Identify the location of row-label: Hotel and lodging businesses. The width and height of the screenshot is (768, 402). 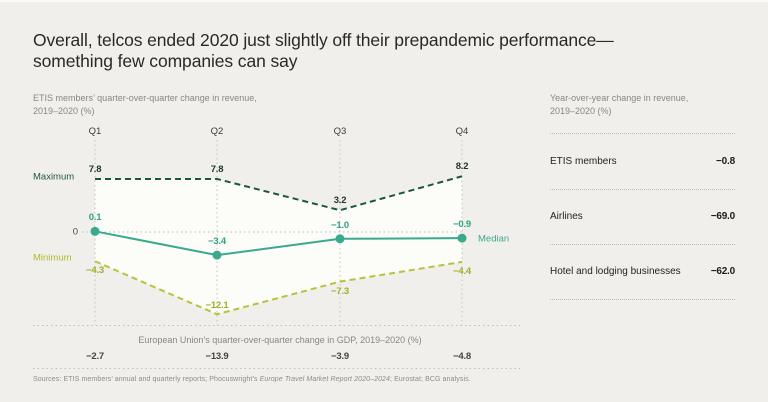
(615, 272).